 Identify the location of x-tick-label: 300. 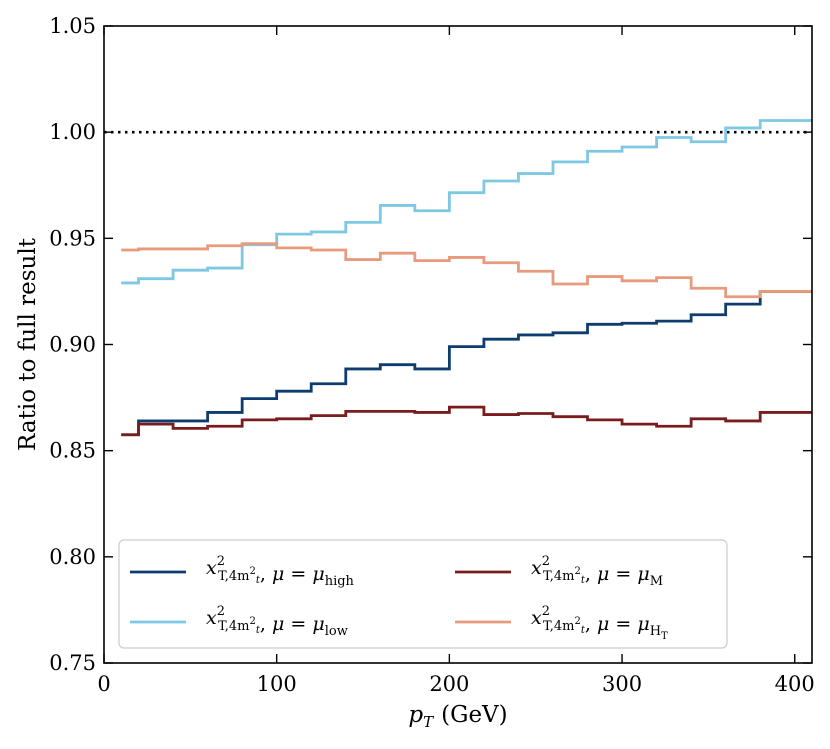
(622, 684).